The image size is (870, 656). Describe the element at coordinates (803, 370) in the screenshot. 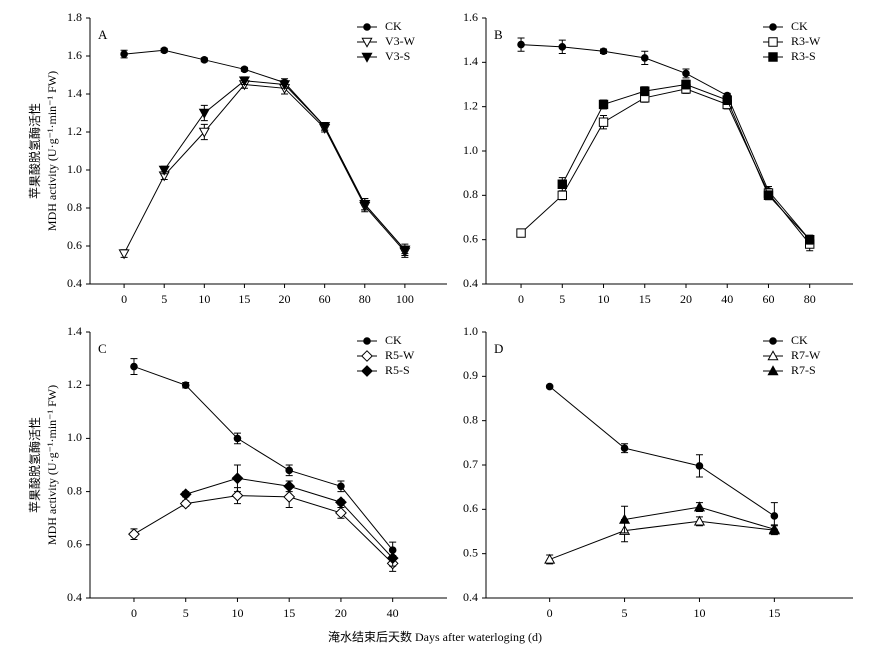

I see `legend-label: R7-S` at that location.